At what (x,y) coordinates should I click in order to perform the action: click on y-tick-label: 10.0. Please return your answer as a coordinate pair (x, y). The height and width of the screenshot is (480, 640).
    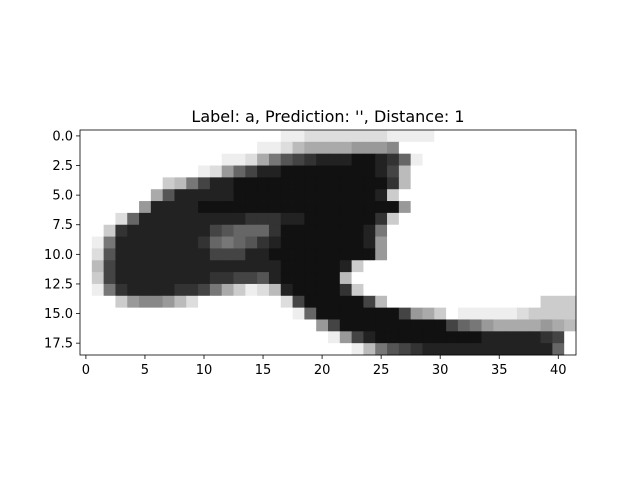
    Looking at the image, I should click on (58, 255).